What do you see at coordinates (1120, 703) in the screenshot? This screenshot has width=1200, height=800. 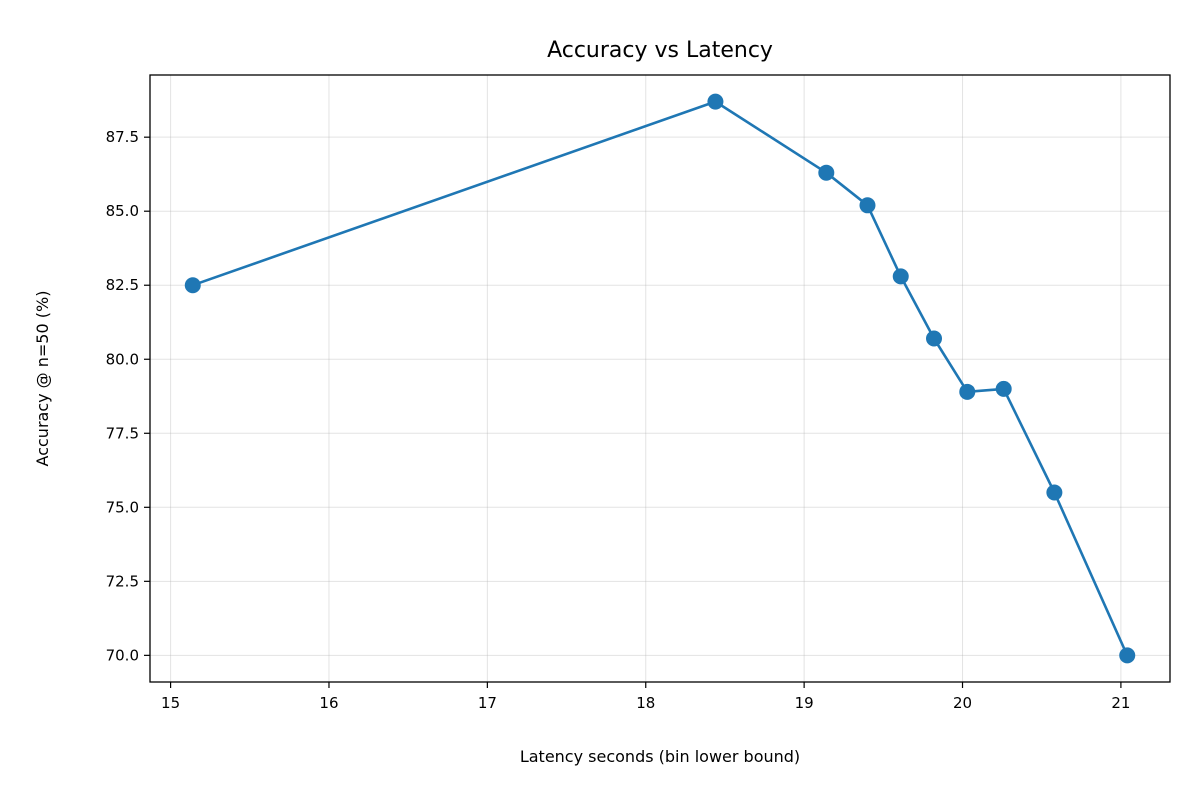 I see `x-tick-label: 21` at bounding box center [1120, 703].